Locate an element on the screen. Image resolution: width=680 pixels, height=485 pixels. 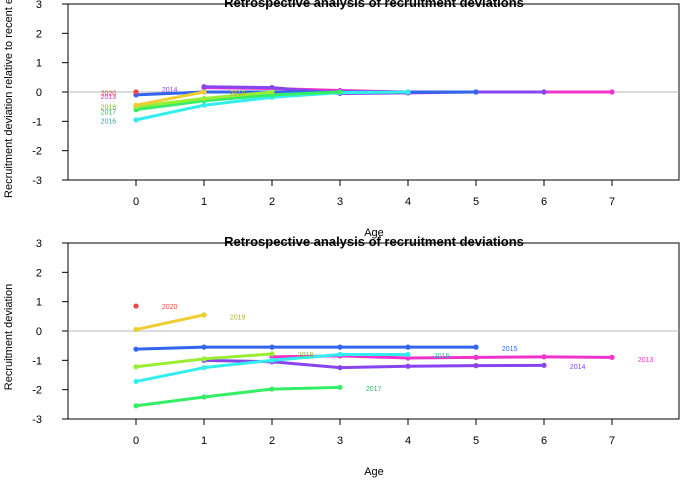
y-tick-label: 2 is located at coordinates (39, 34).